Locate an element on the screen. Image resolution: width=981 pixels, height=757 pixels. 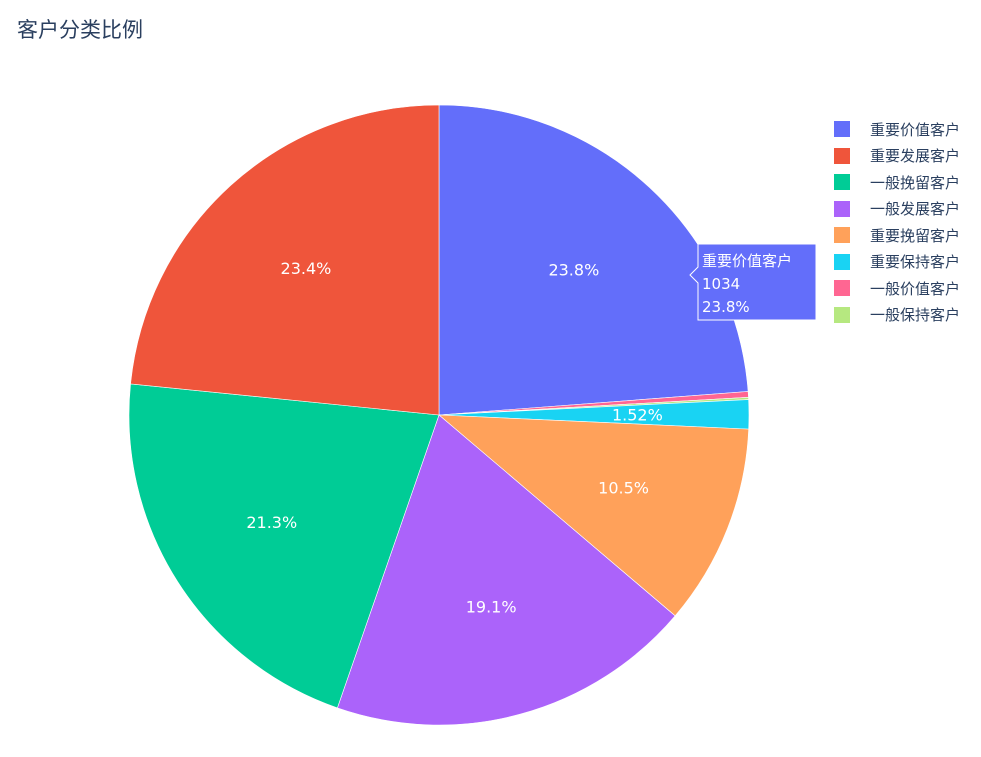
legend-item-1: 重要发展客户 is located at coordinates (897, 156).